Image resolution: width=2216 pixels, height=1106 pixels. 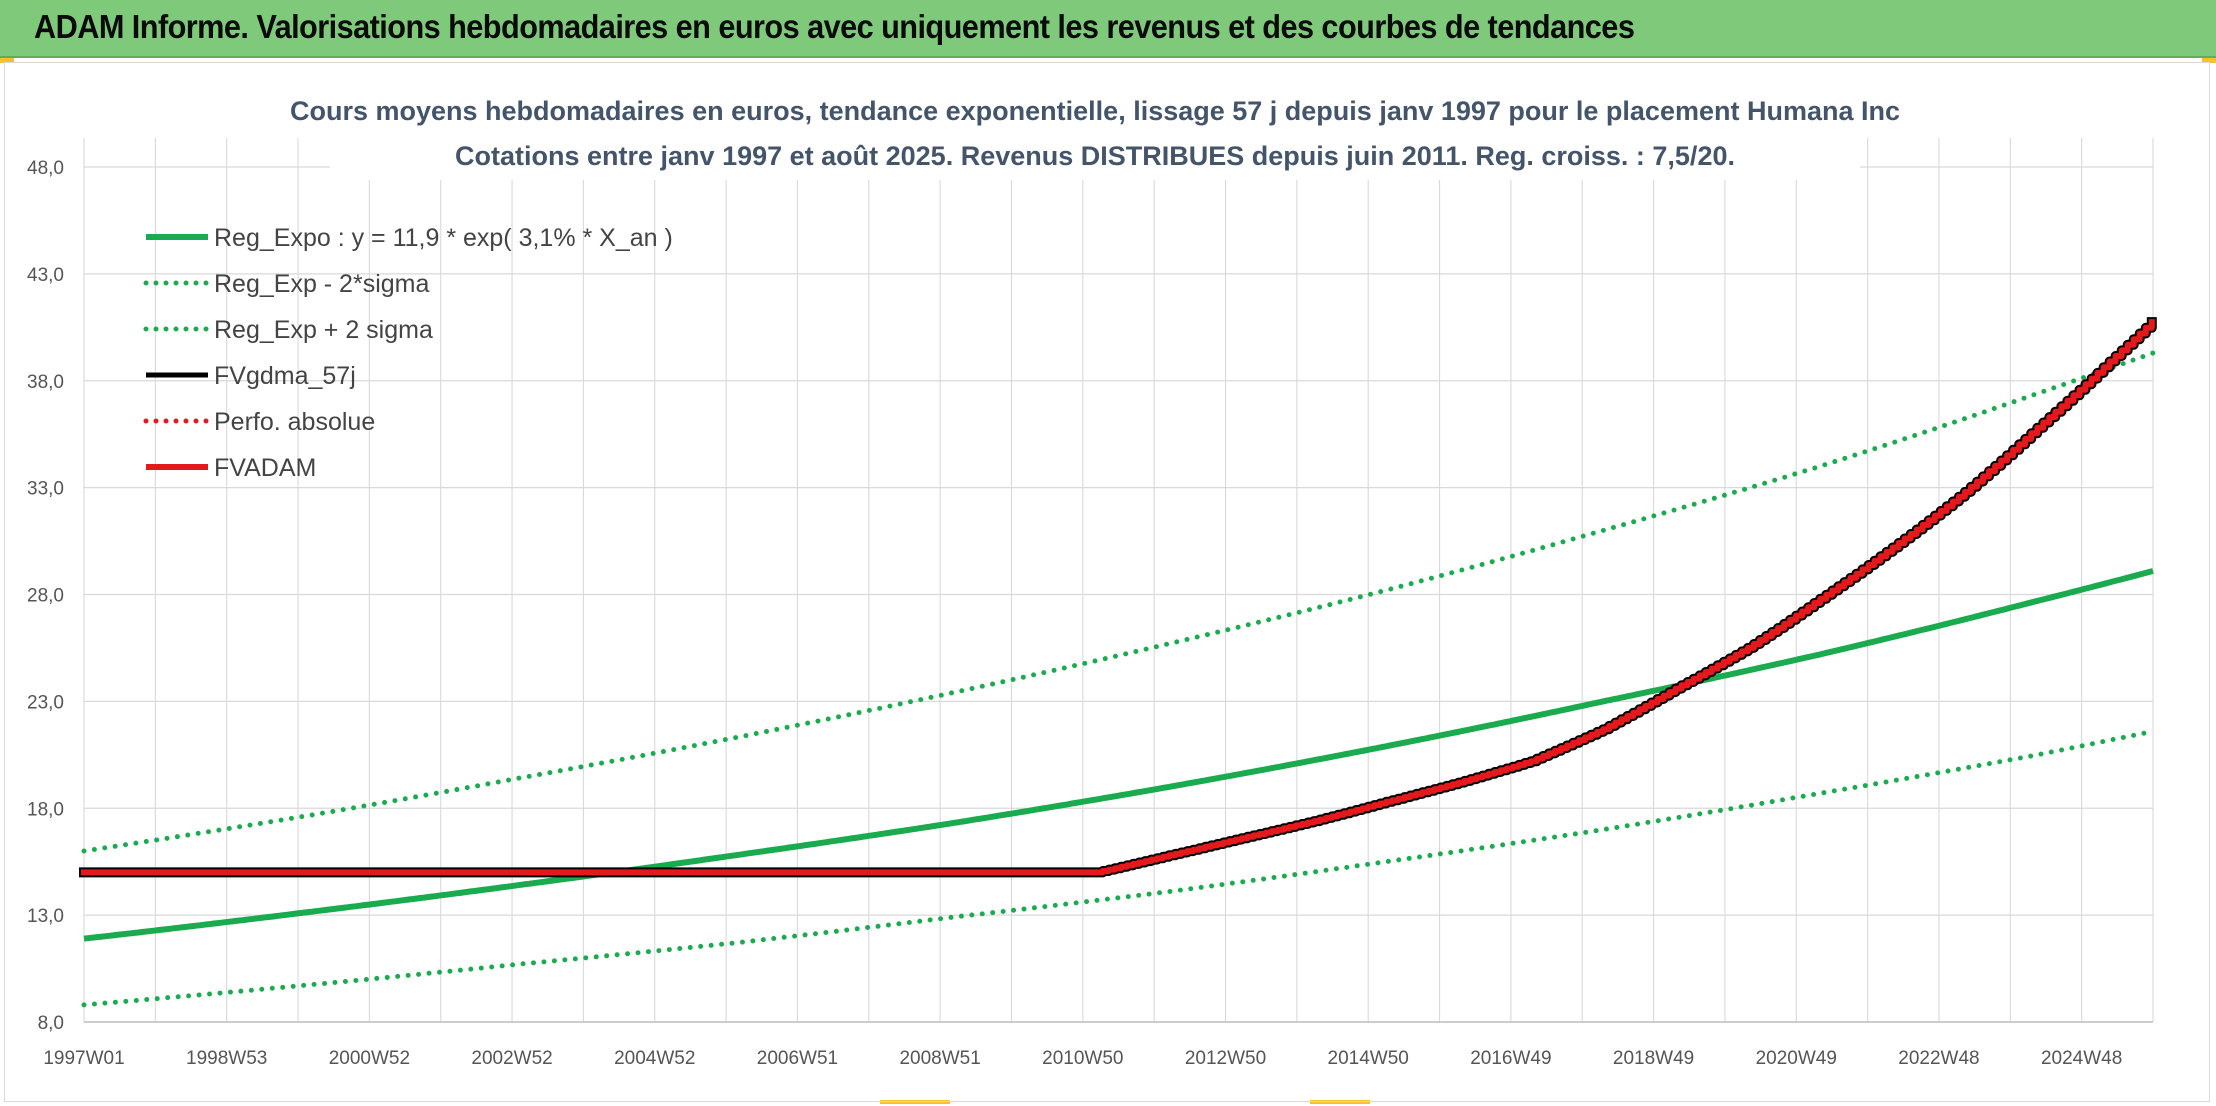 I want to click on legend-label: Reg_Expo : y = 11,9 * exp( 3,1% * X_an ), so click(x=443, y=238).